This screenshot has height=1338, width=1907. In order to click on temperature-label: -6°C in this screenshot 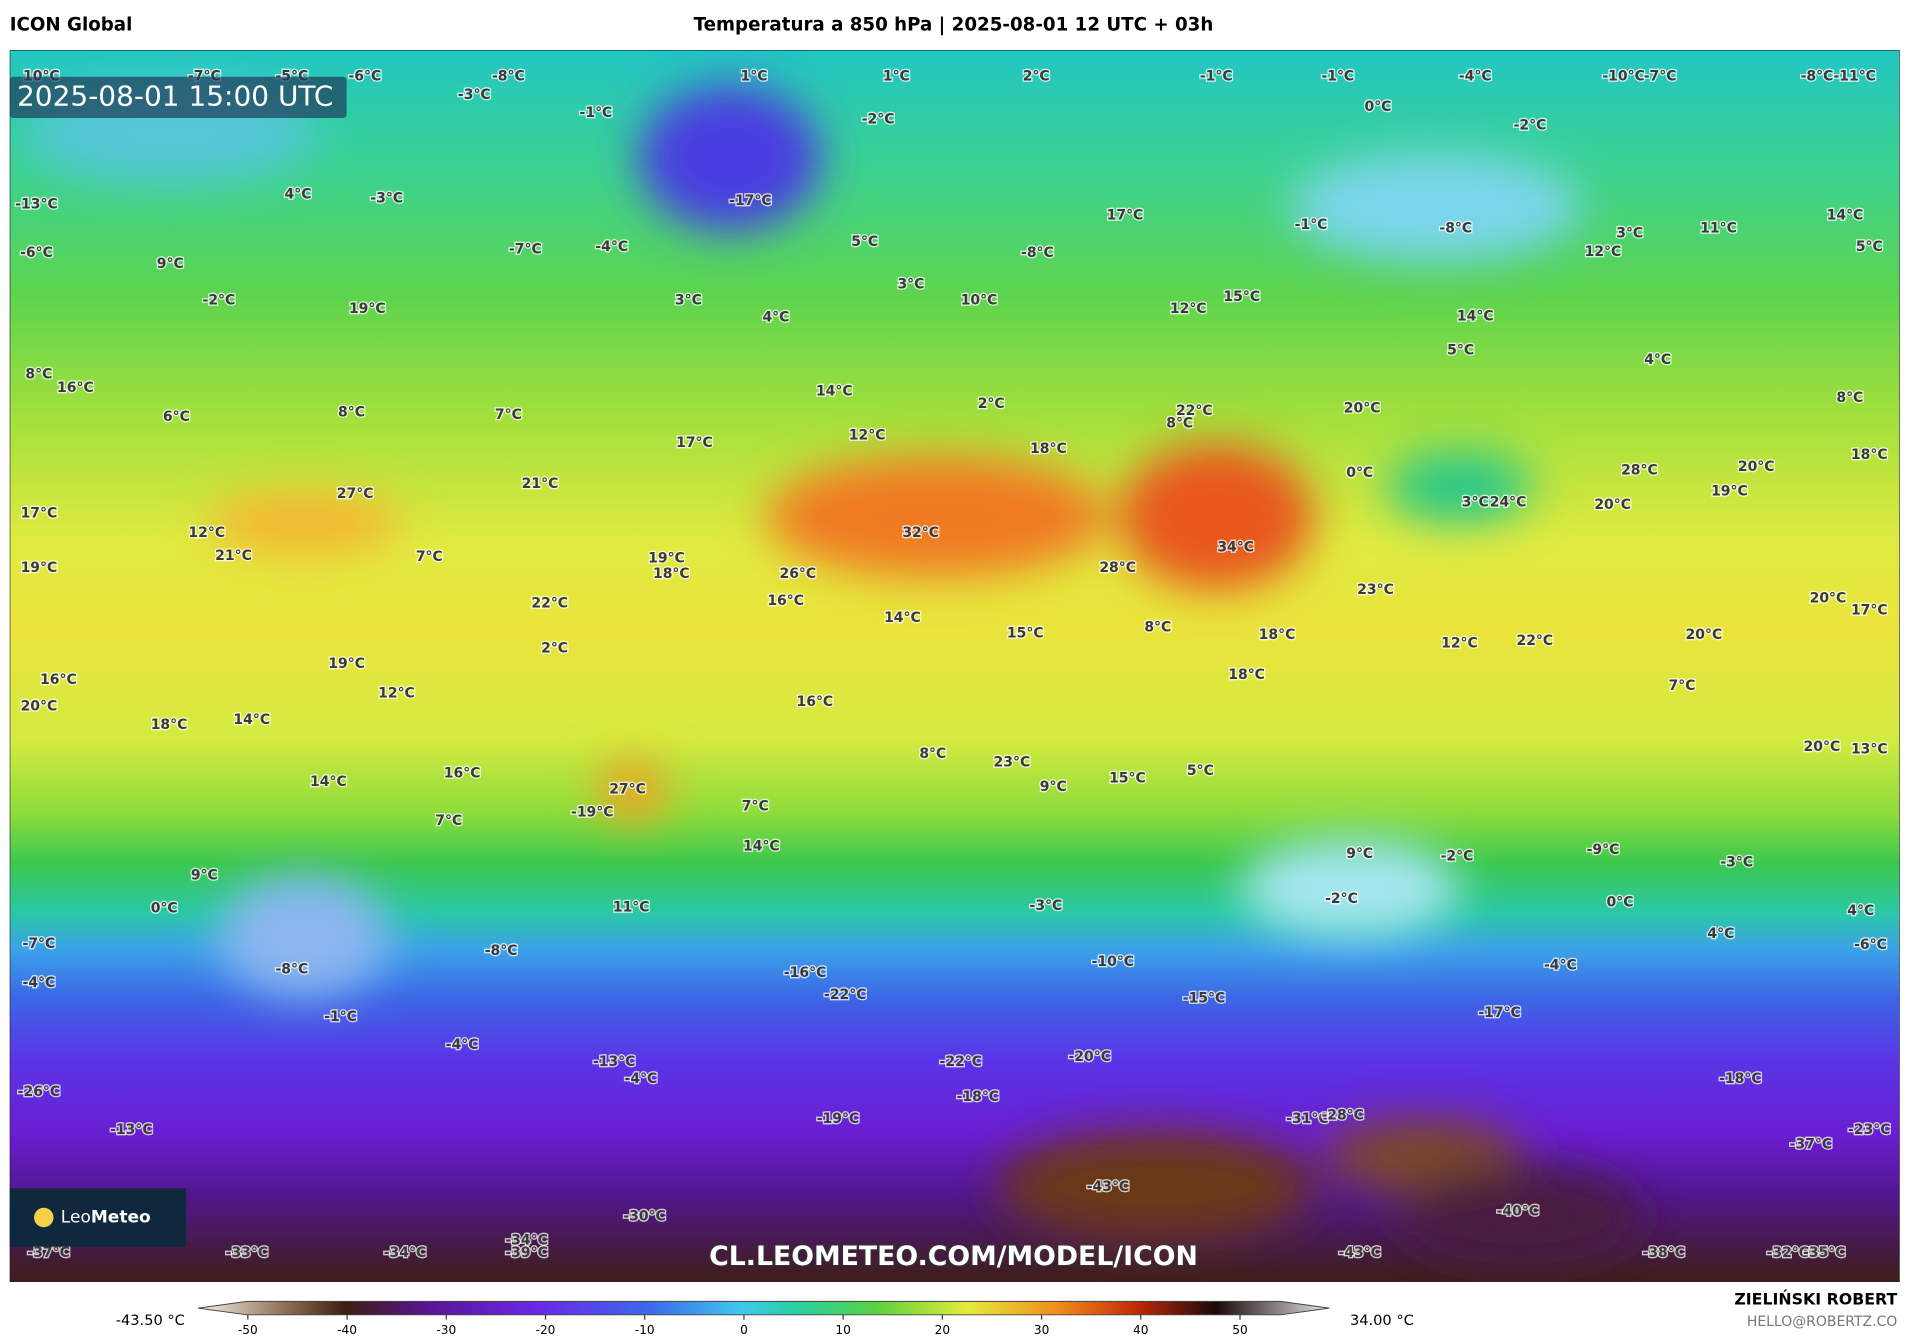, I will do `click(364, 77)`.